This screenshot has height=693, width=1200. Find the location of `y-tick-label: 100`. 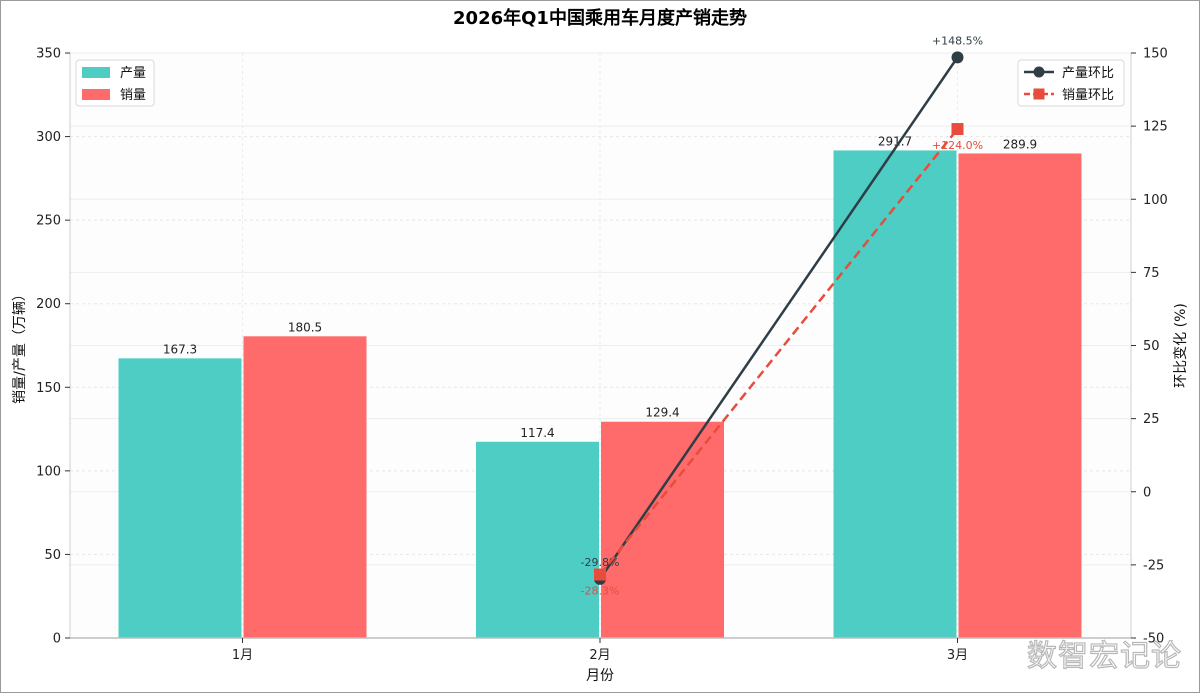

y-tick-label: 100 is located at coordinates (48, 471).